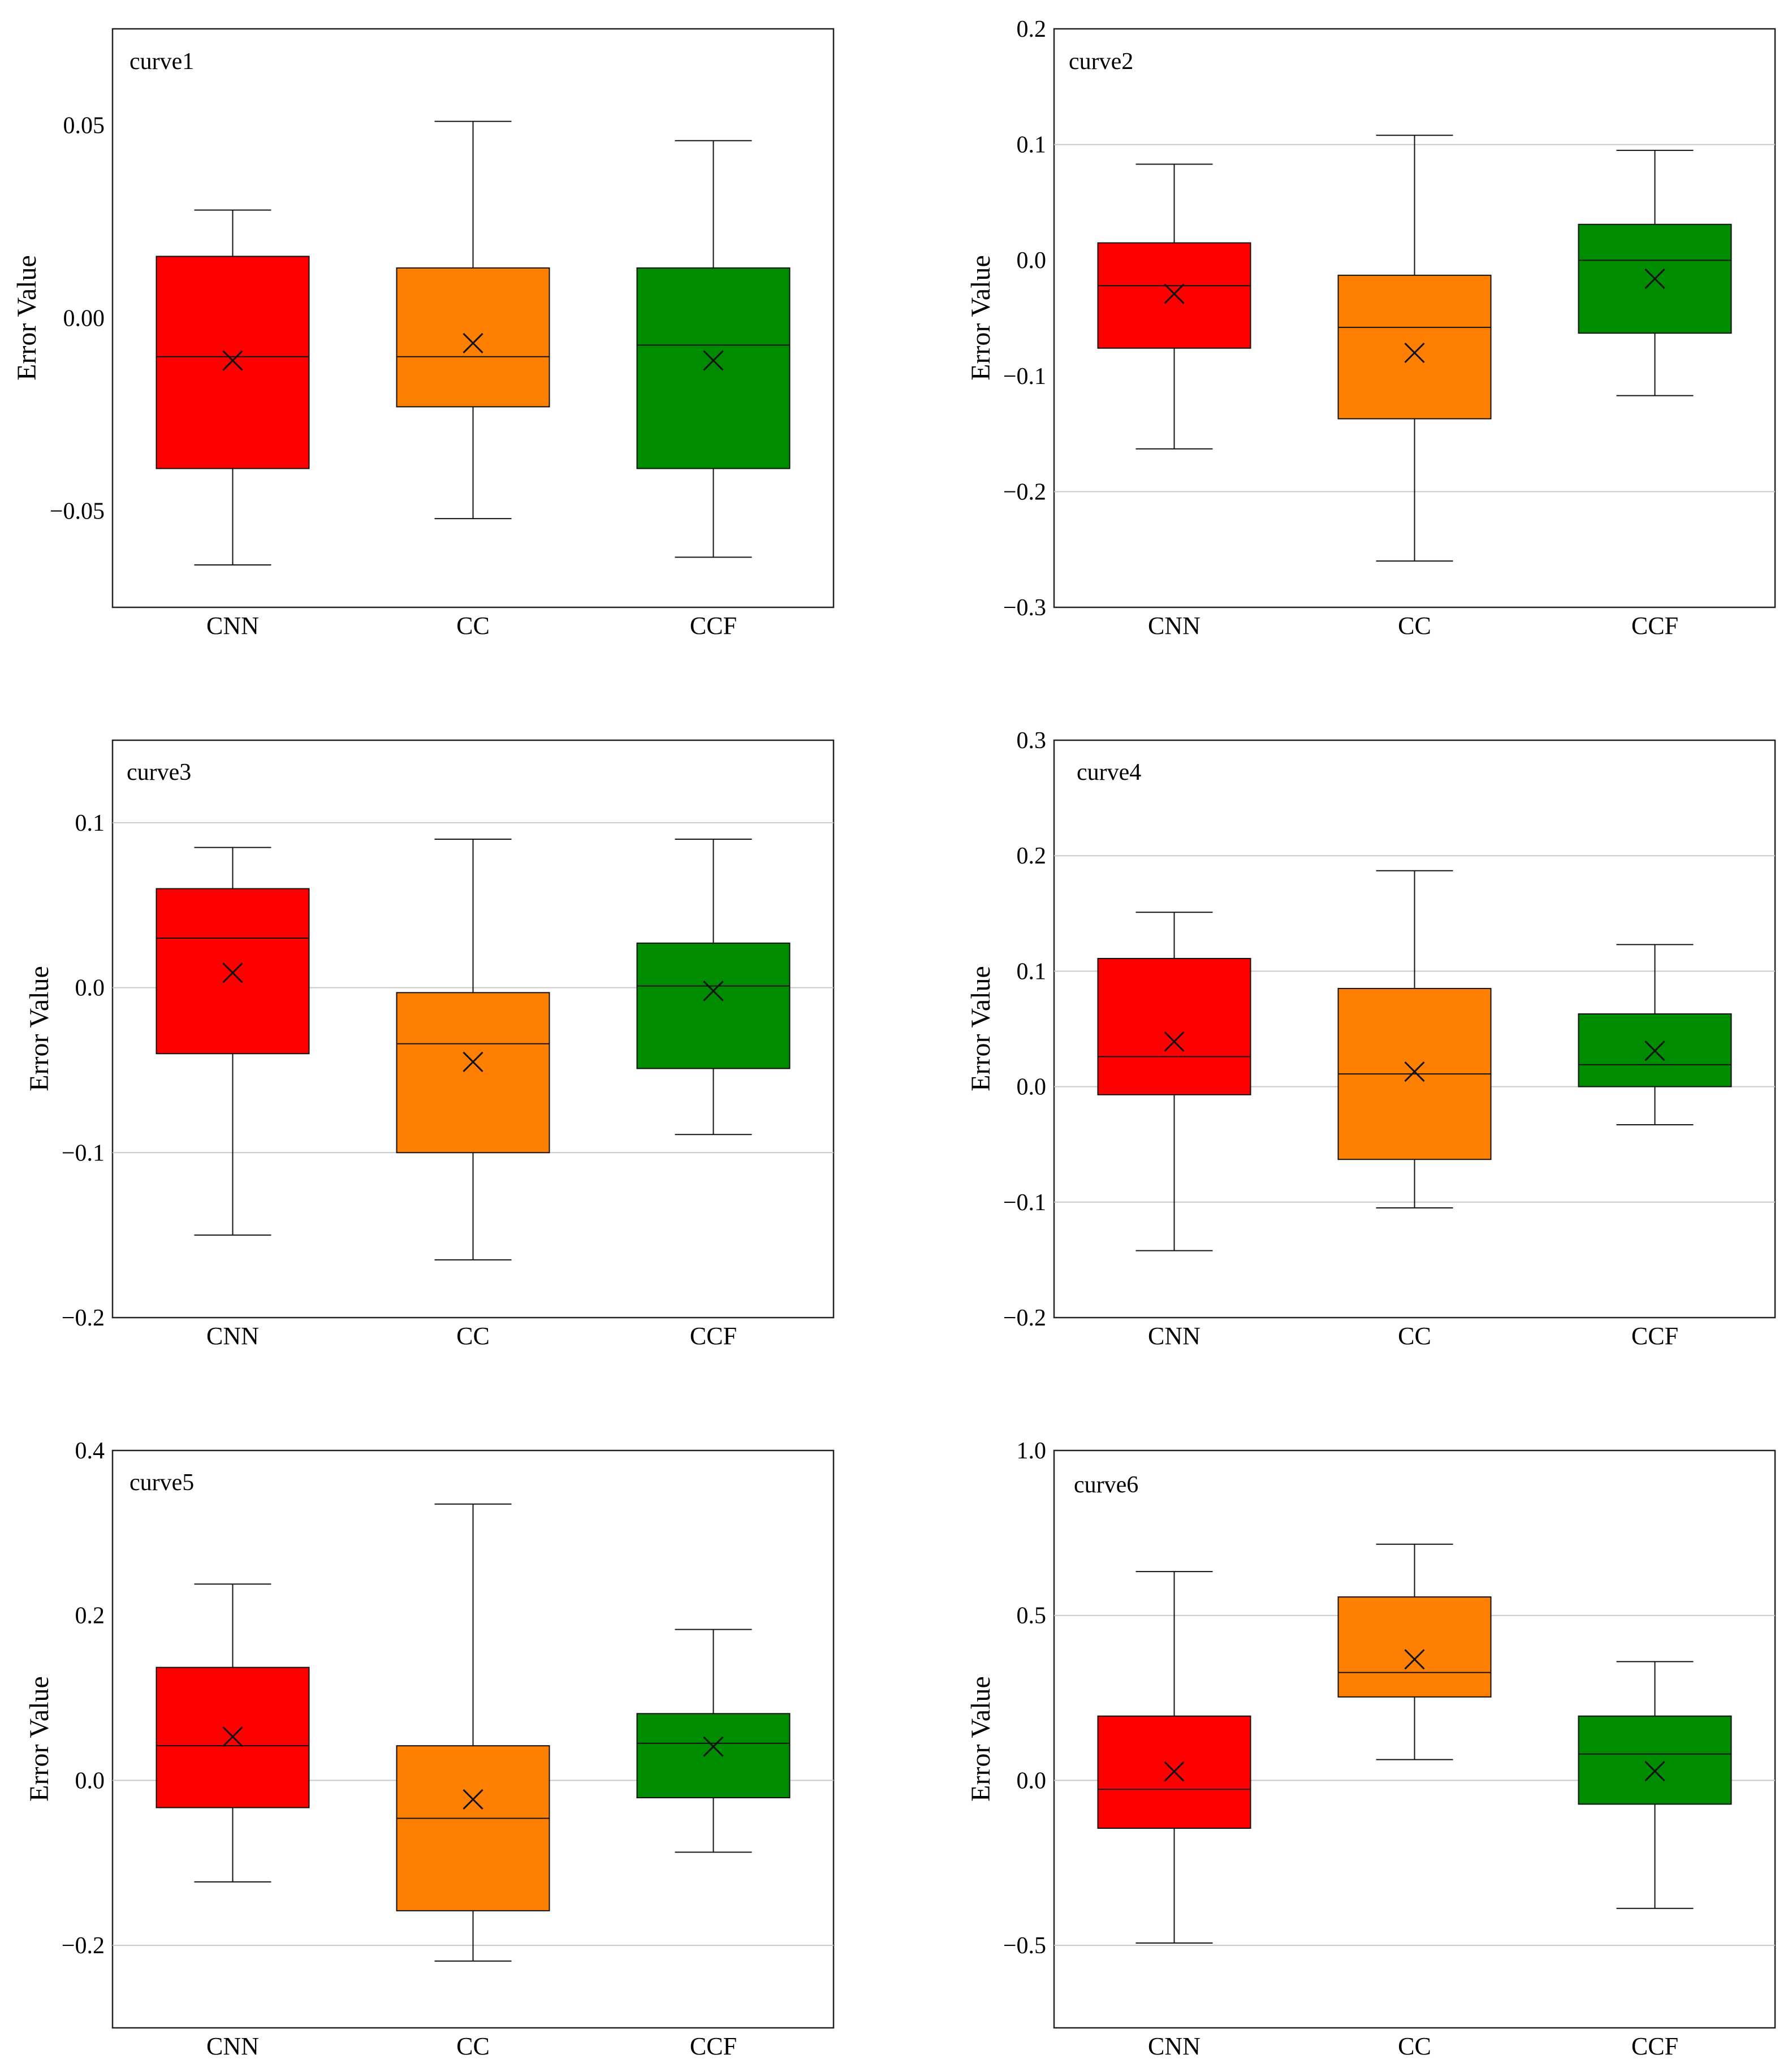 The image size is (1792, 2068). I want to click on panel-curve5: curve5 Error Value −0.2 0.0 0.2 0.4 CNN CC CCF, so click(429, 1749).